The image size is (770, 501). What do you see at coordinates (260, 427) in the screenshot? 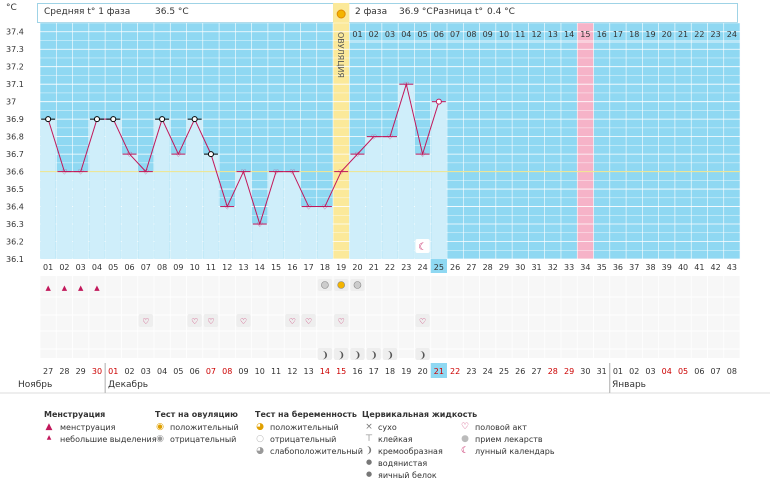
I see `preg-positive-icon: ◕` at bounding box center [260, 427].